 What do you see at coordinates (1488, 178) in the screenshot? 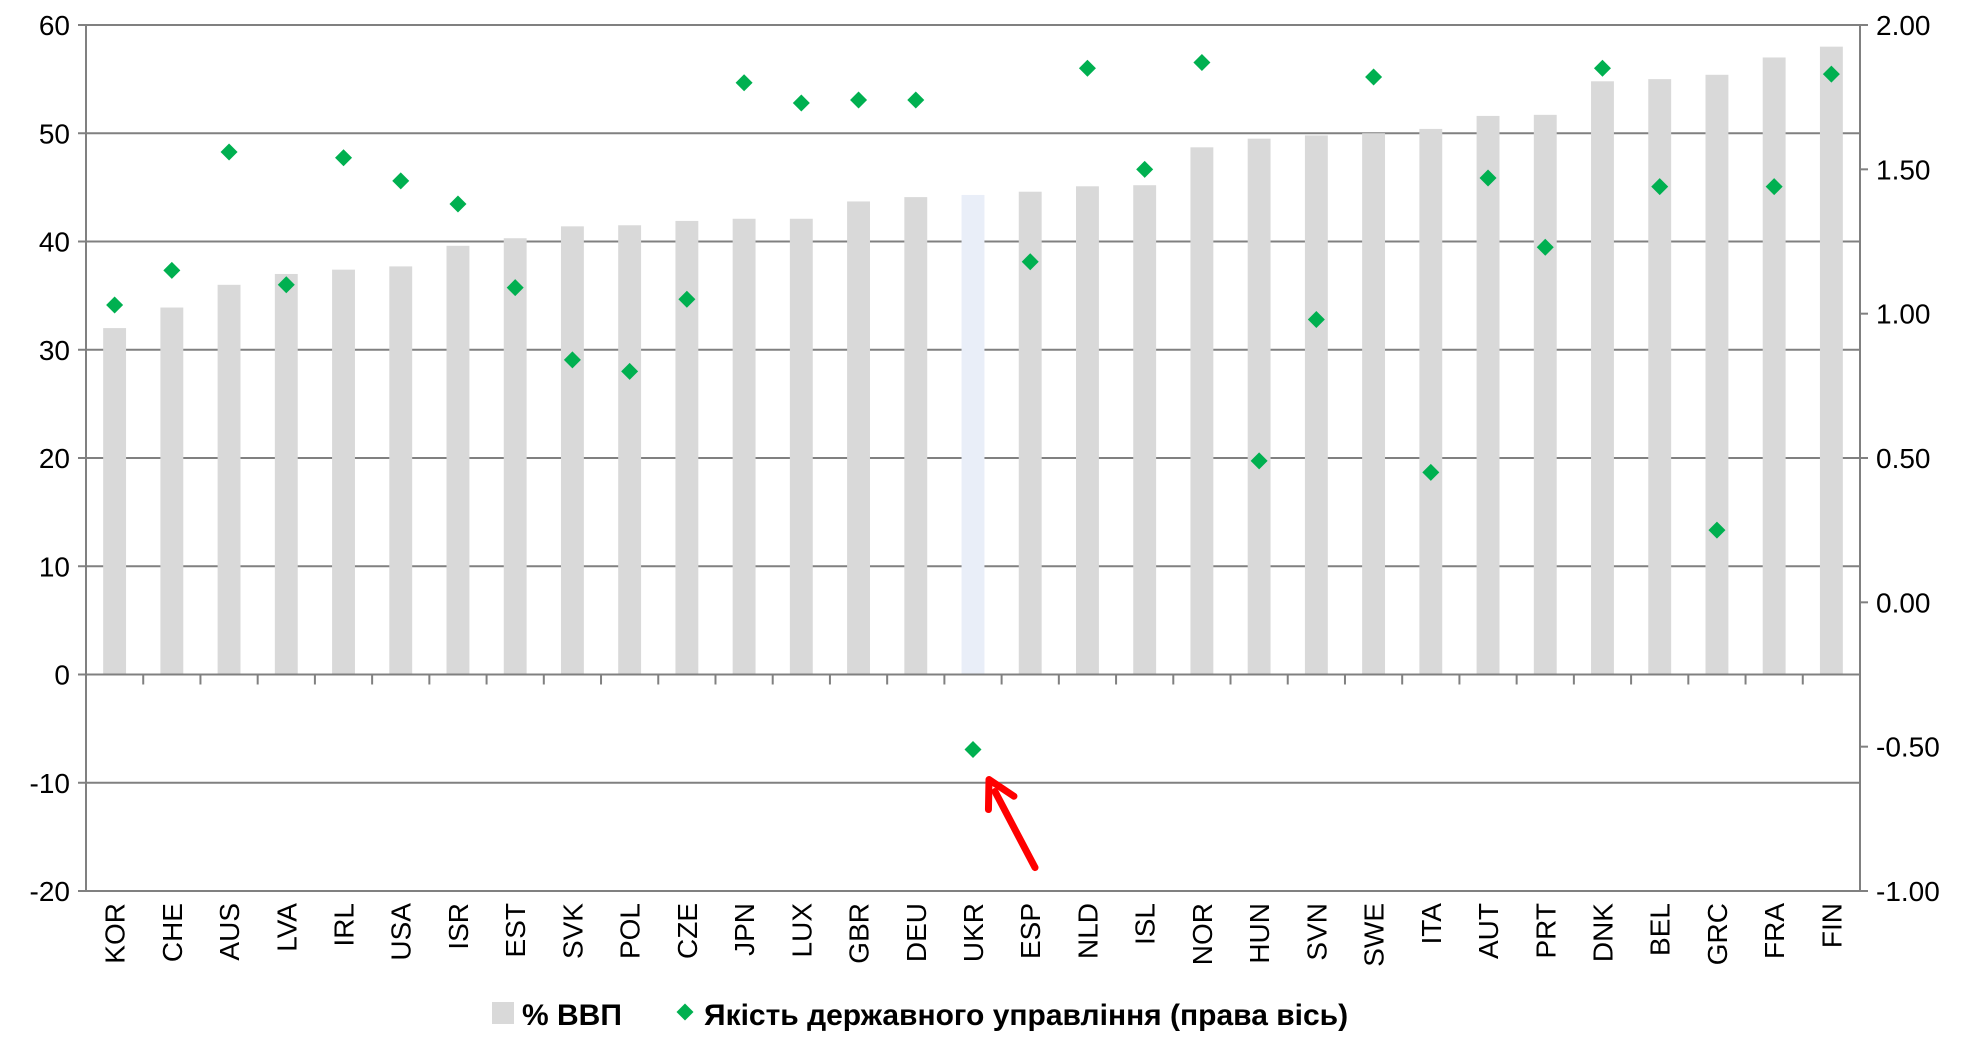
I see `marker-aut` at bounding box center [1488, 178].